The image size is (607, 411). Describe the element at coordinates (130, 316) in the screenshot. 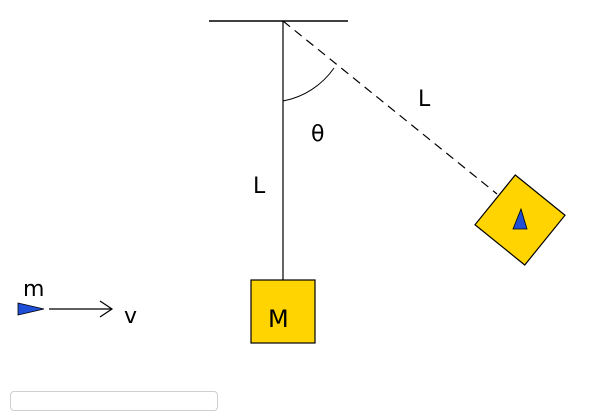

I see `velocity-label: v` at that location.